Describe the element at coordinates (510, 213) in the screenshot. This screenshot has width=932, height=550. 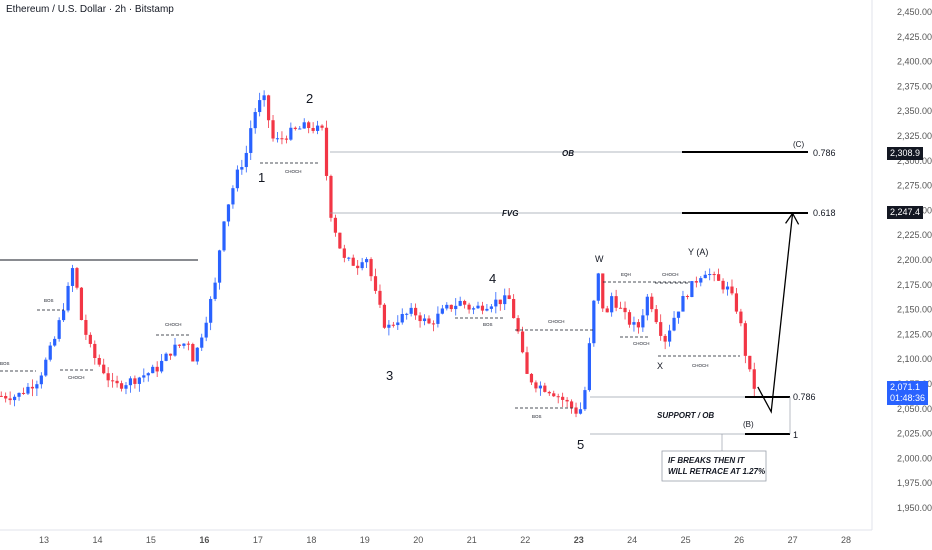
I see `fvg-label: FVG` at that location.